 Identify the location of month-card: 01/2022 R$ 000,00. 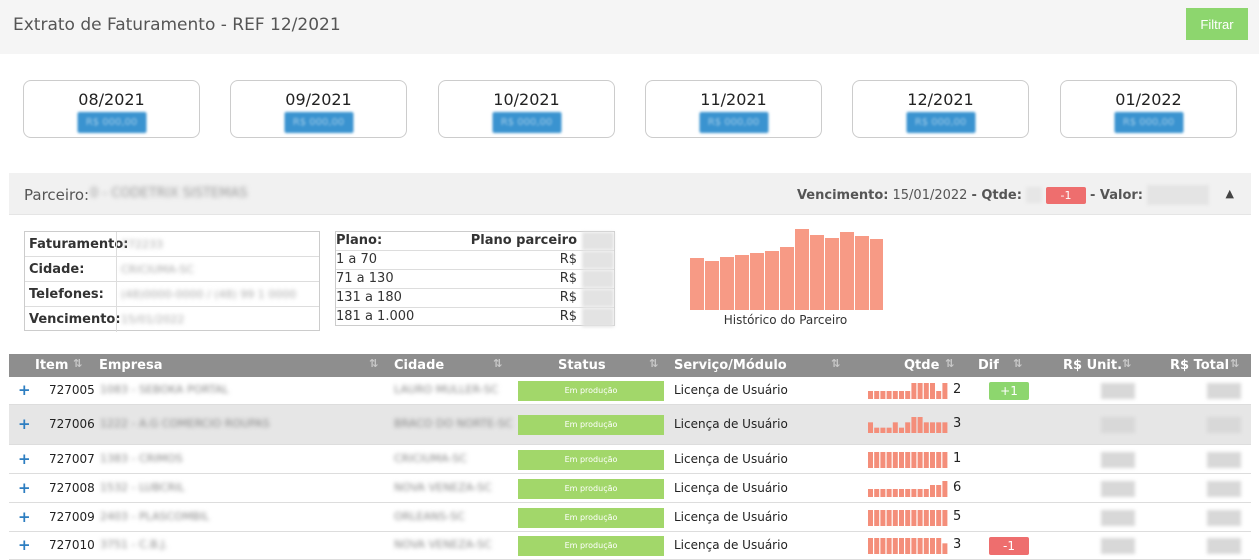
(1148, 109).